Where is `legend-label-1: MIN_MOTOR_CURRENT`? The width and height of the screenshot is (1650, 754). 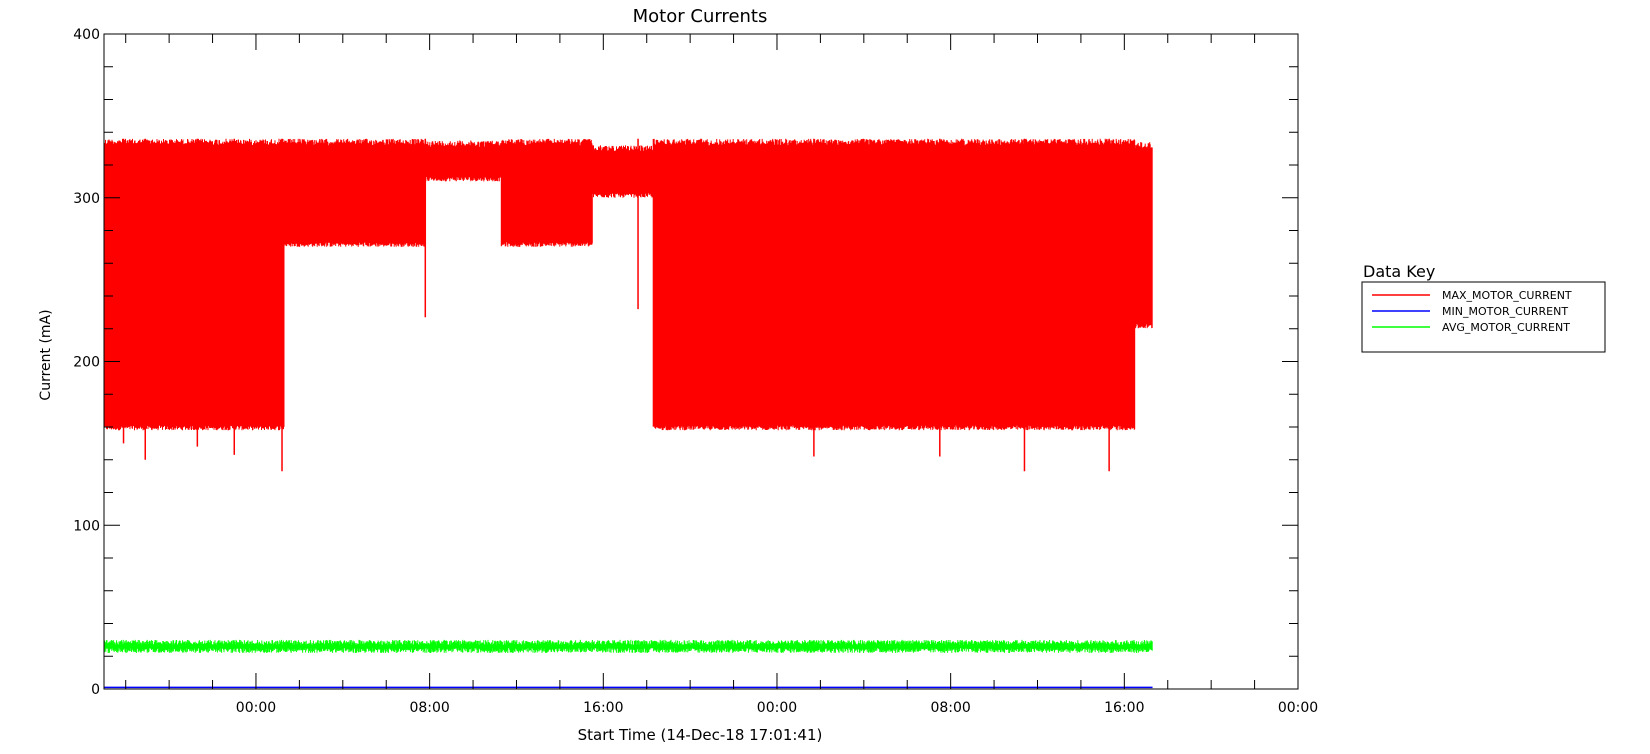 legend-label-1: MIN_MOTOR_CURRENT is located at coordinates (1505, 311).